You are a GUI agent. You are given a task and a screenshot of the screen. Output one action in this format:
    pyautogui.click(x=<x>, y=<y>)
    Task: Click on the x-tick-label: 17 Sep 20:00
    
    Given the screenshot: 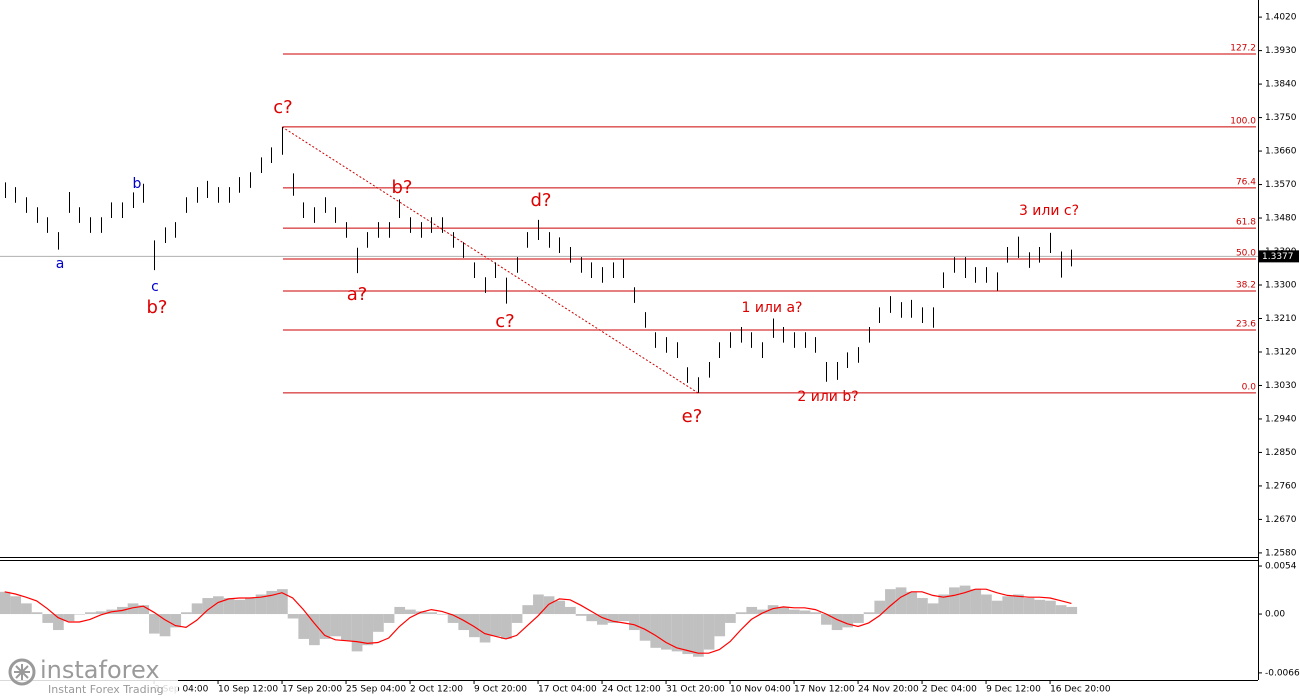 What is the action you would take?
    pyautogui.click(x=312, y=690)
    